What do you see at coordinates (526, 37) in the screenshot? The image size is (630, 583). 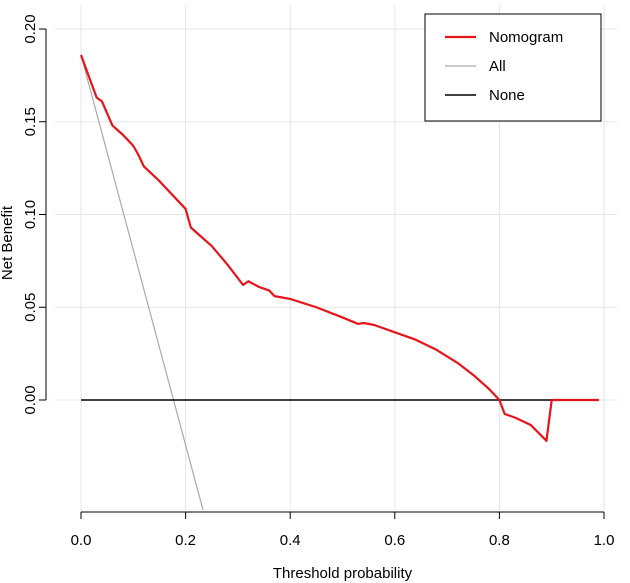 I see `legend-label-nomogram: Nomogram` at bounding box center [526, 37].